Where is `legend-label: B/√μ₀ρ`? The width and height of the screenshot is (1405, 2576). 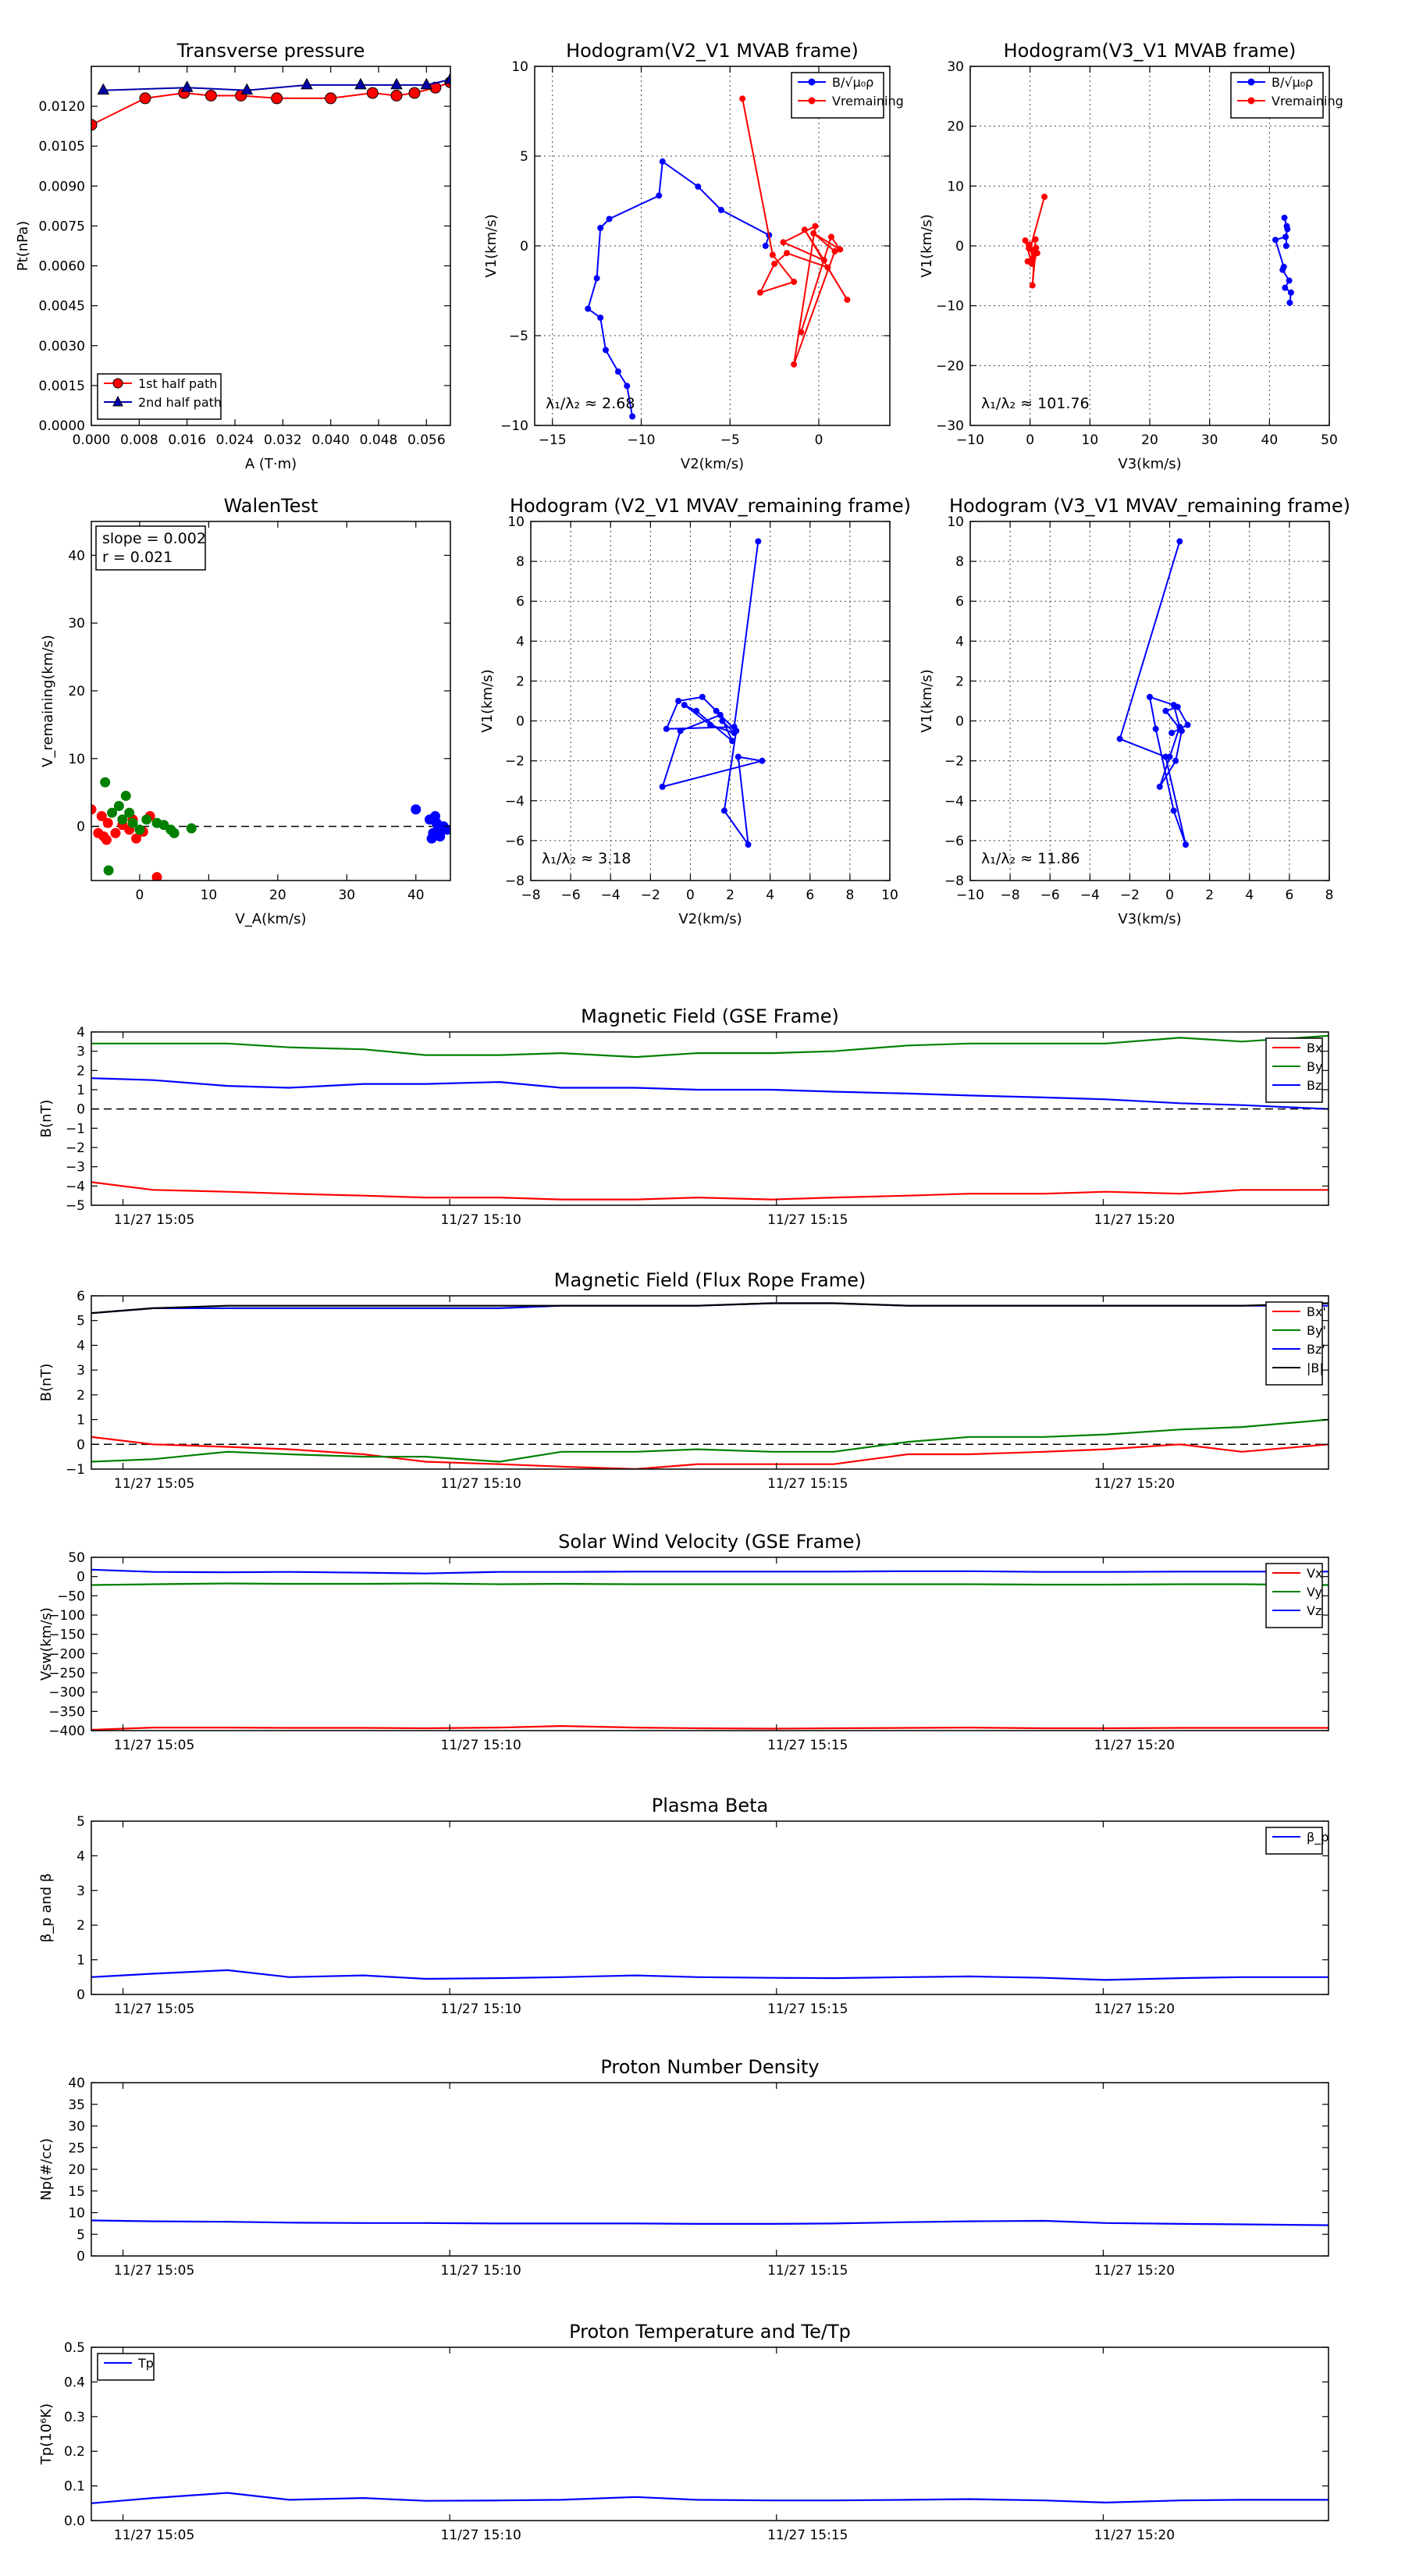
legend-label: B/√μ₀ρ is located at coordinates (1292, 82).